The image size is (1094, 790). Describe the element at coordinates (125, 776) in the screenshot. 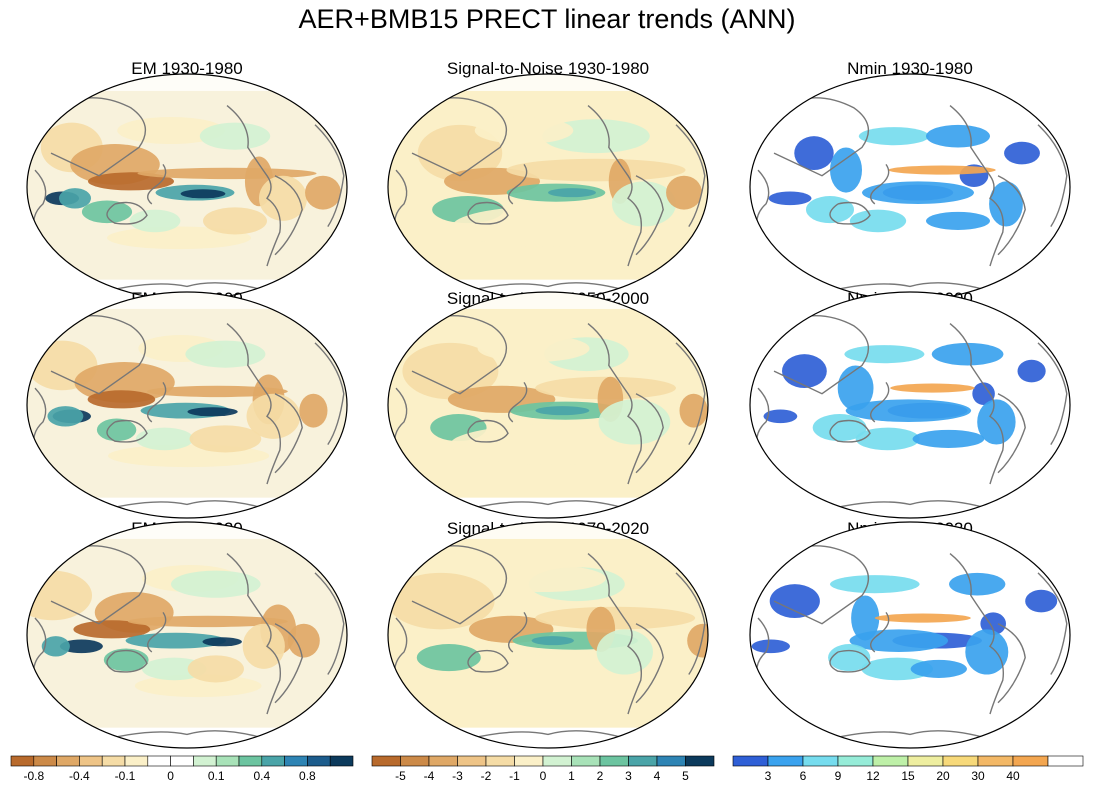

I see `colorbar-label: -0.1` at that location.